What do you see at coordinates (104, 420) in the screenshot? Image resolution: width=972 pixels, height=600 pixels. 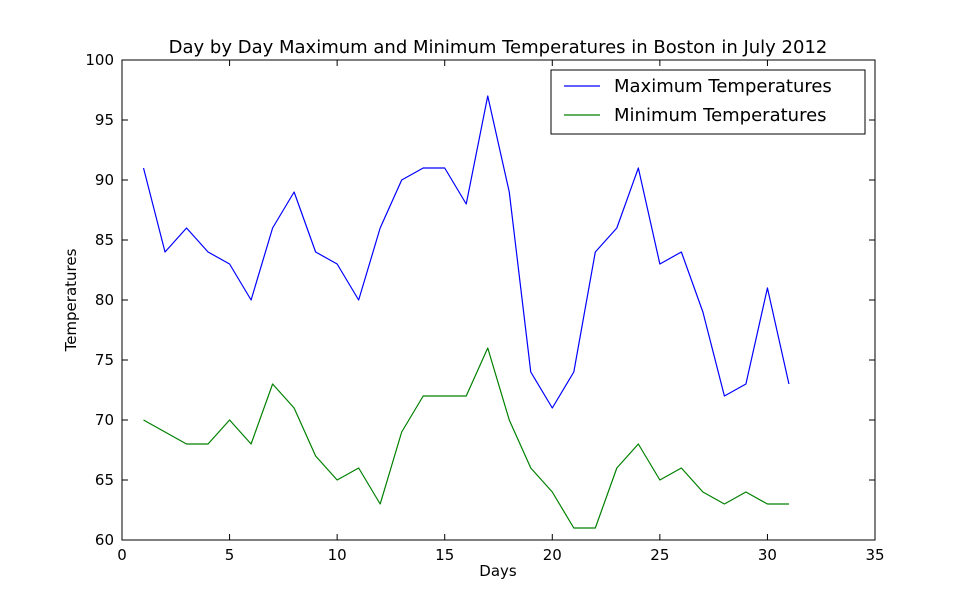 I see `y-tick-label: 70` at bounding box center [104, 420].